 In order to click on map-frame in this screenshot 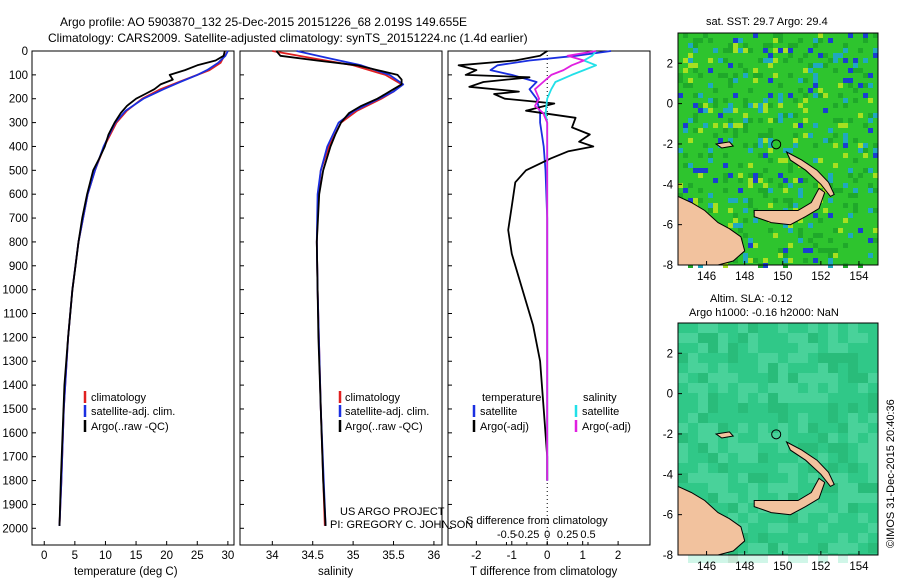, I will do `click(778, 149)`.